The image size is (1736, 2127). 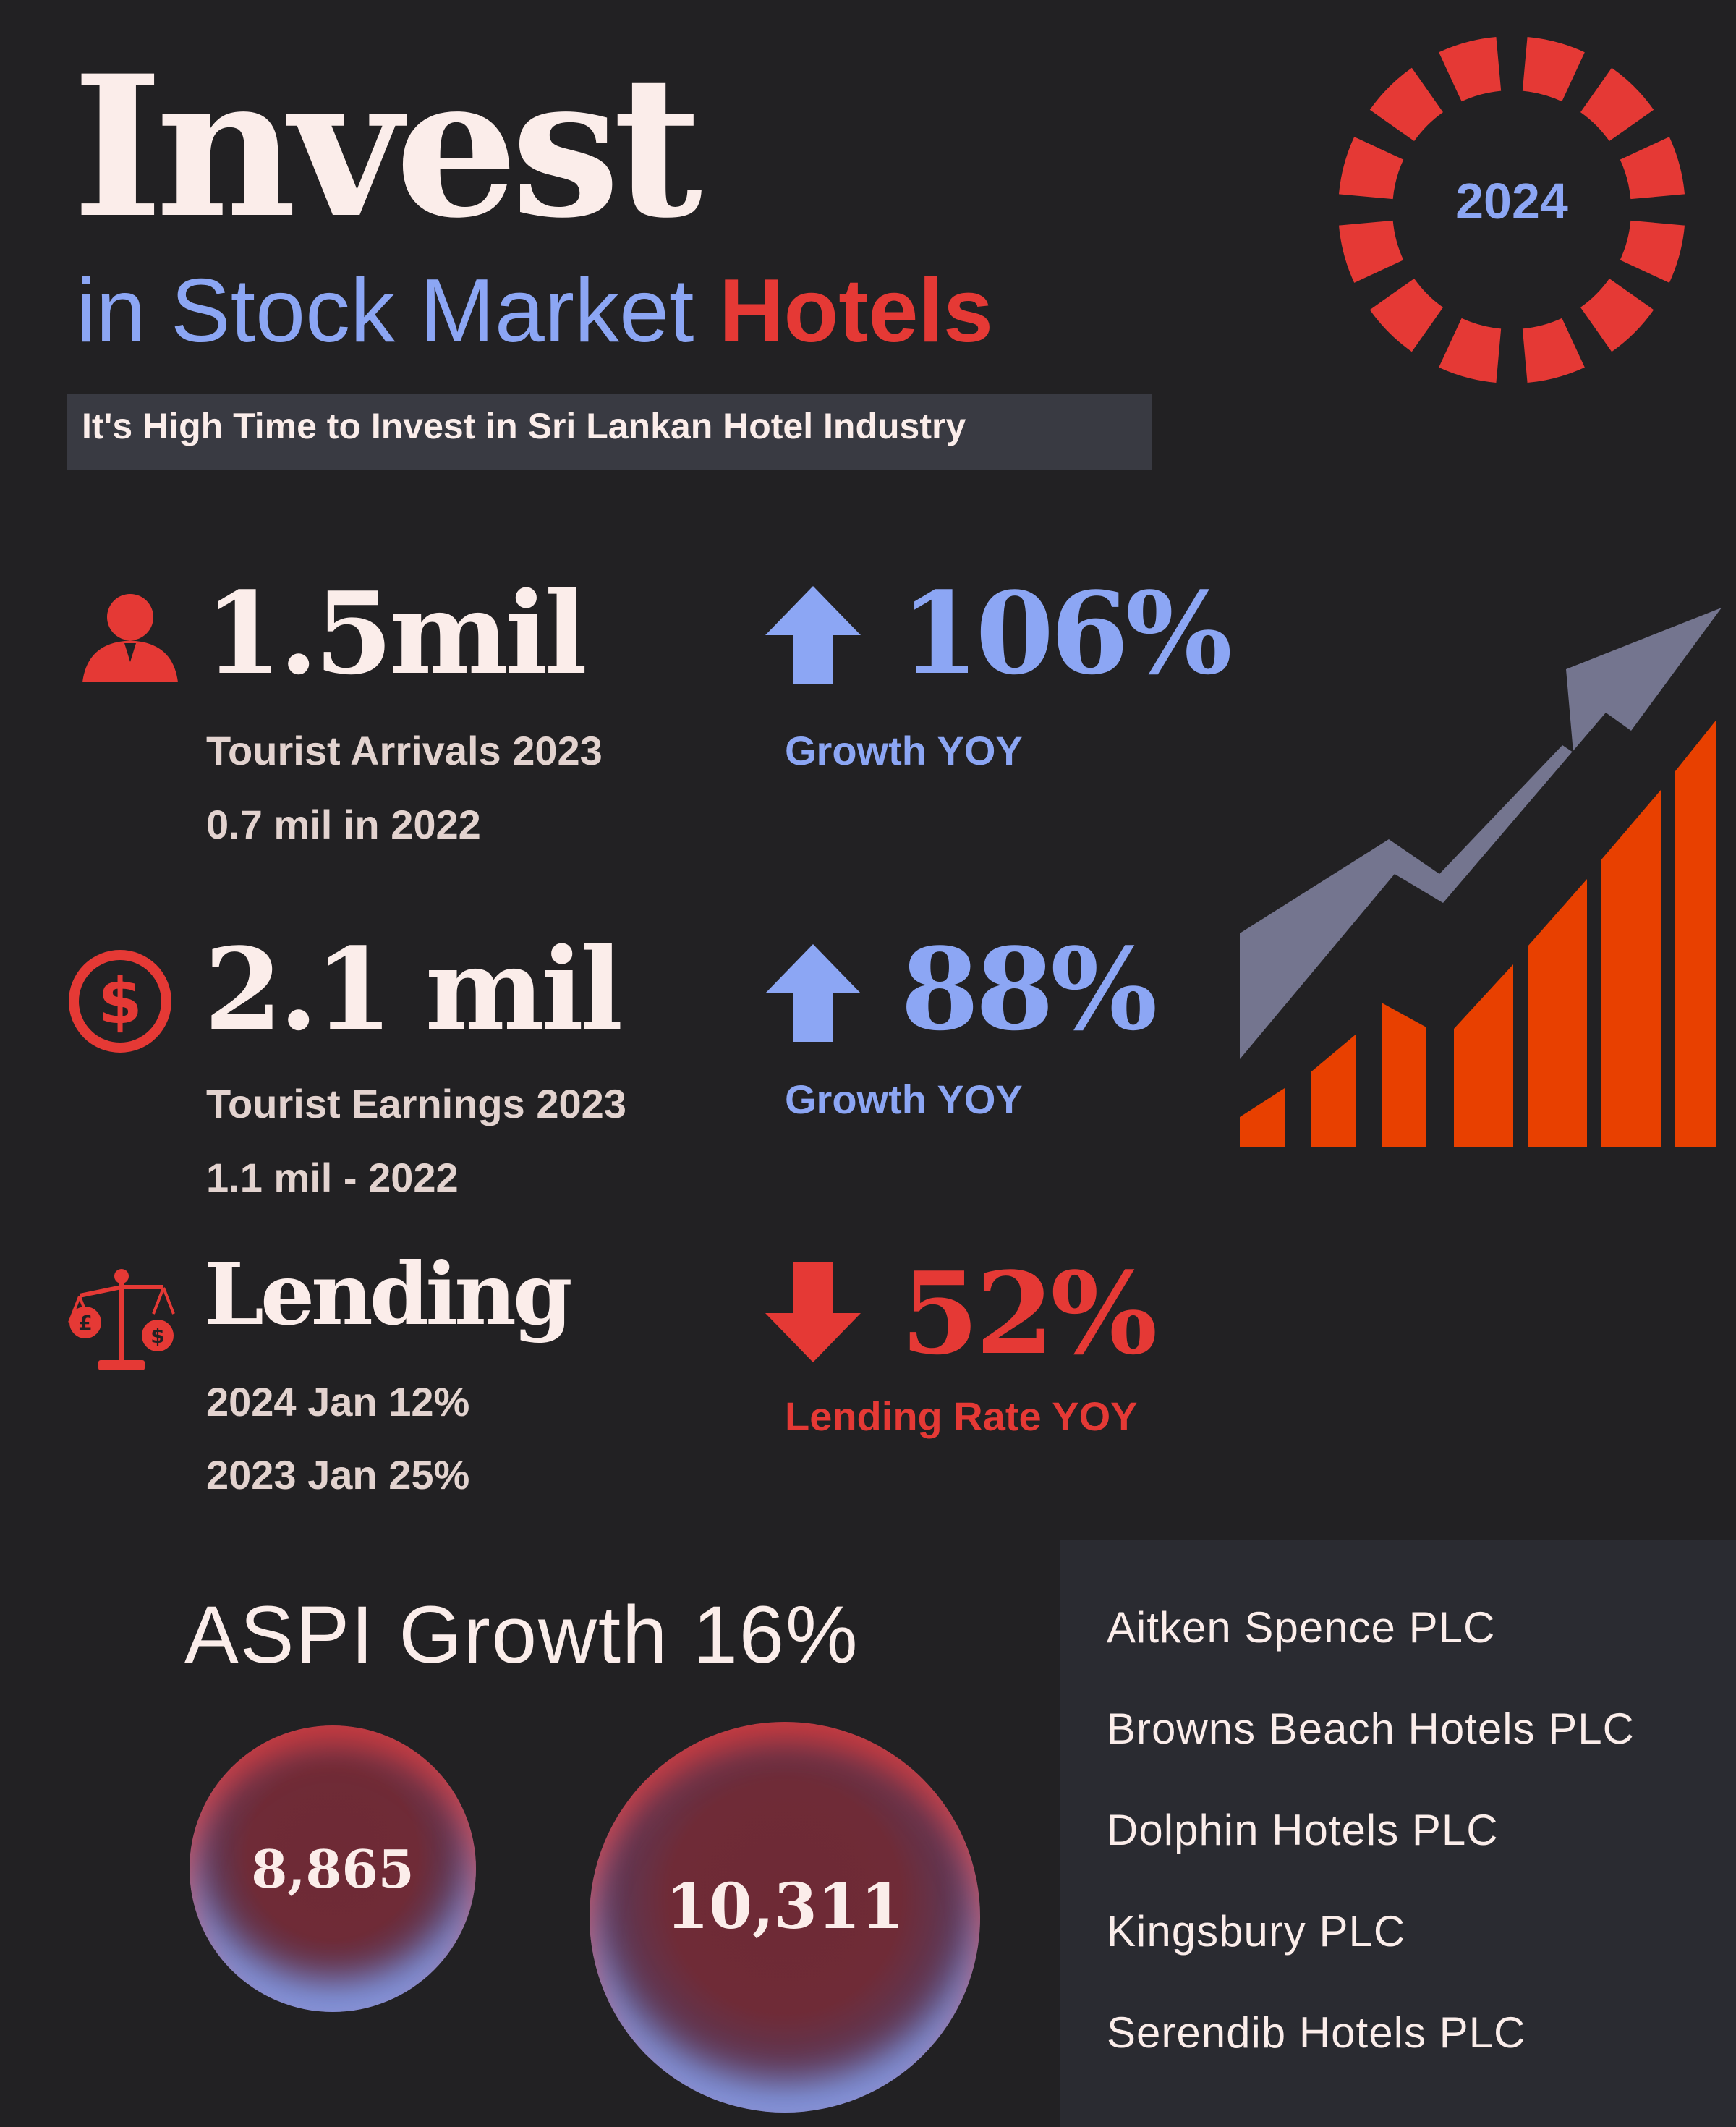 I want to click on dollar-circle-icon: $, so click(x=120, y=1001).